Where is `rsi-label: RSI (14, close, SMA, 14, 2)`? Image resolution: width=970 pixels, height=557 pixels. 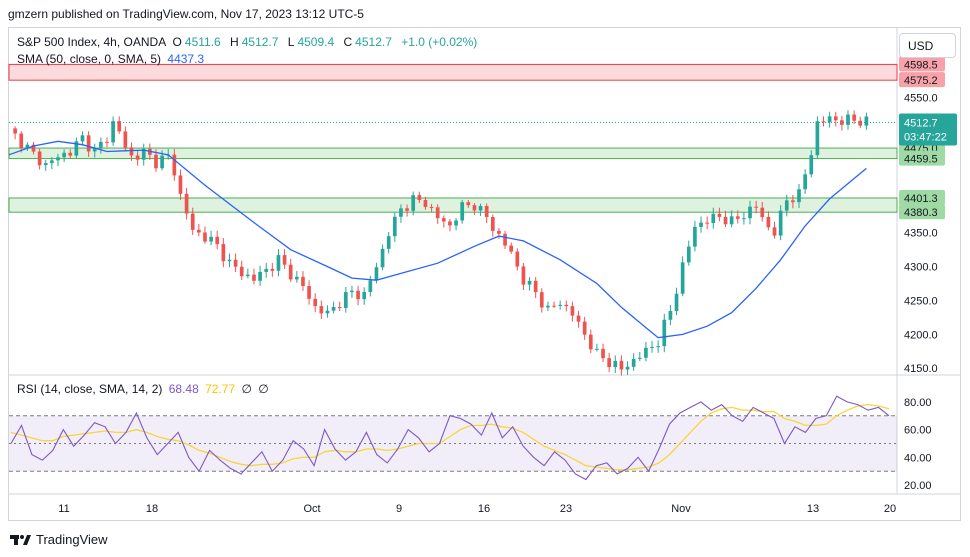
rsi-label: RSI (14, close, SMA, 14, 2) is located at coordinates (90, 389).